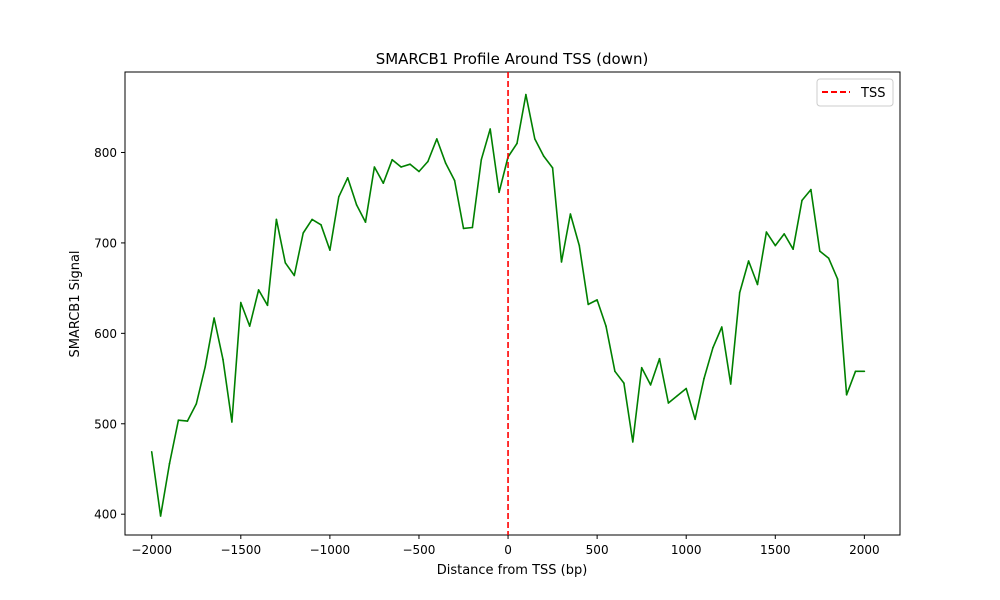 The image size is (1000, 600). What do you see at coordinates (686, 550) in the screenshot?
I see `x-tick-label: 1000` at bounding box center [686, 550].